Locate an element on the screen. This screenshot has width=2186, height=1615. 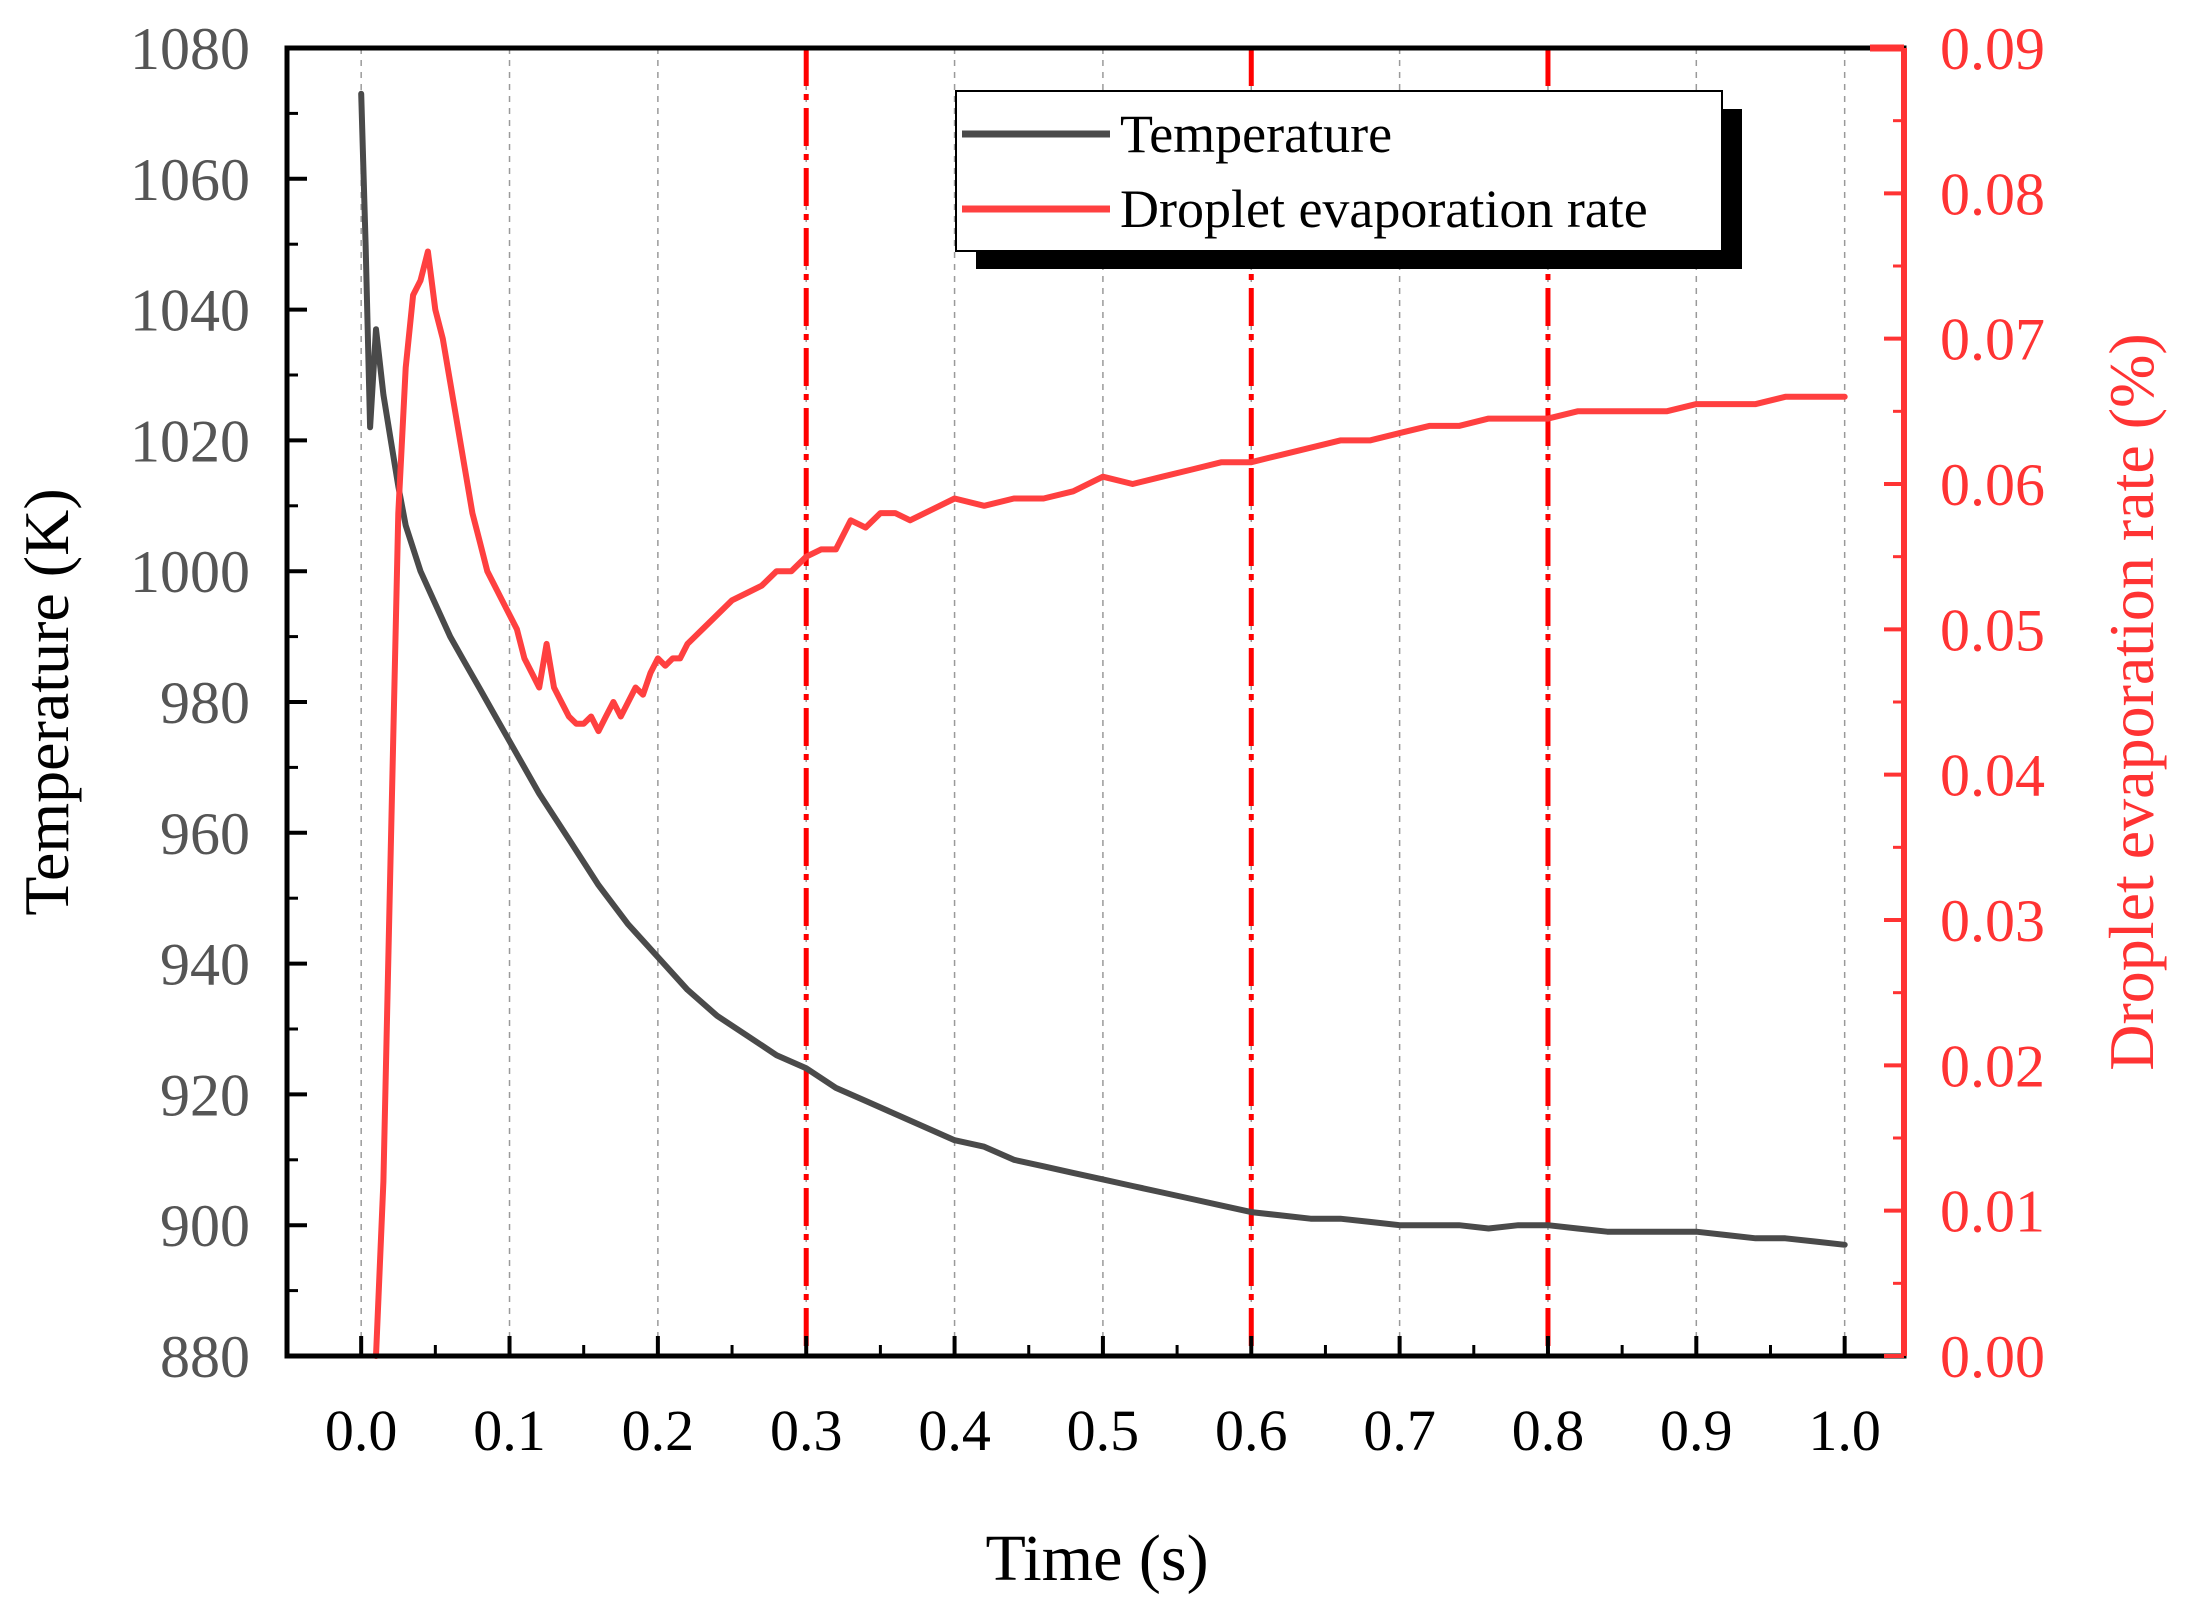
x-tick-label-0.7: 0.7 is located at coordinates (1399, 1430).